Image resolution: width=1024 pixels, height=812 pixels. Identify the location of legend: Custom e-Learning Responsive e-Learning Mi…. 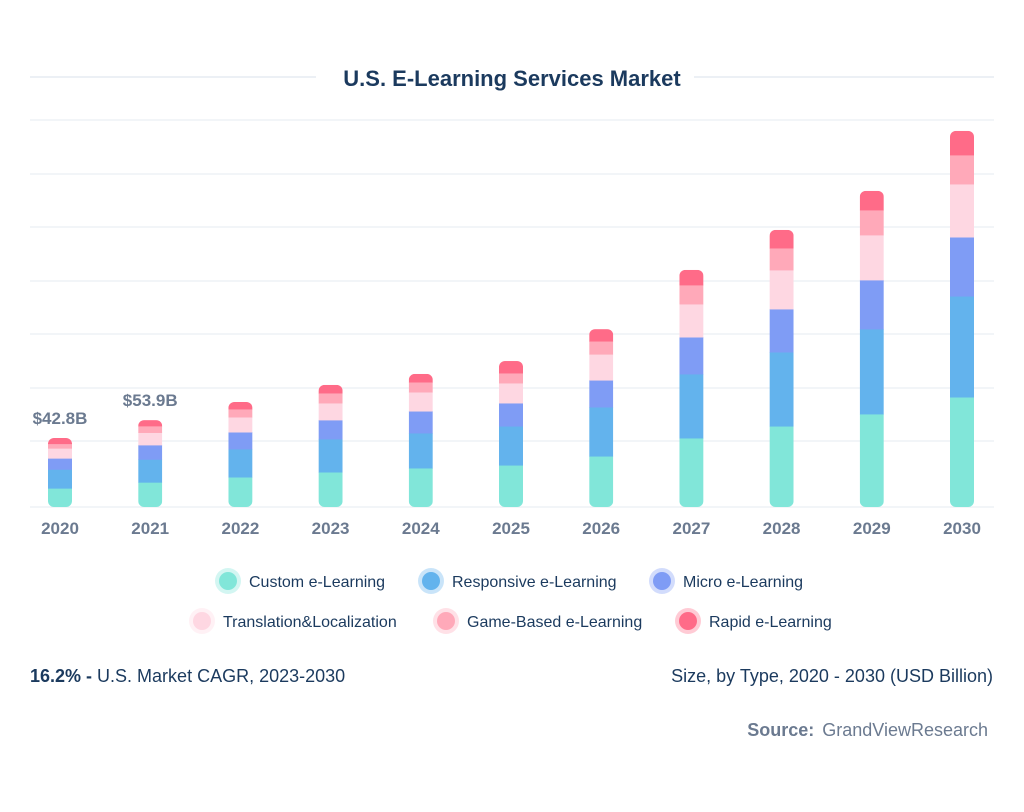
(510, 601).